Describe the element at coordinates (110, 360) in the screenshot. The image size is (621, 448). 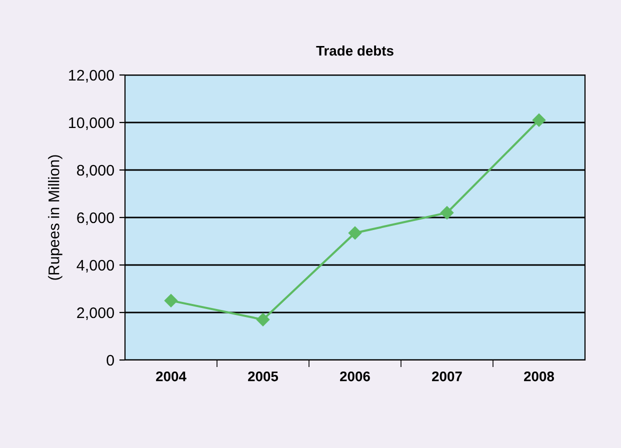
I see `y-tick-label: 0` at that location.